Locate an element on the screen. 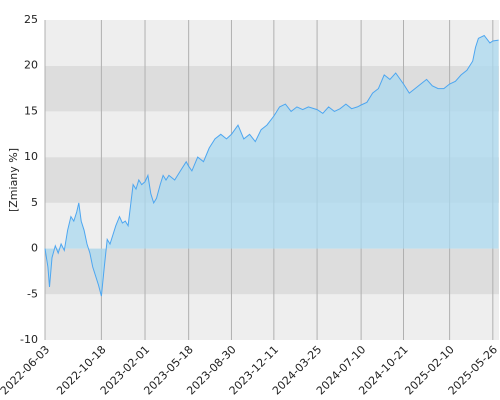 This screenshot has height=400, width=500. y-axis-label: [Zmiany %] is located at coordinates (13, 180).